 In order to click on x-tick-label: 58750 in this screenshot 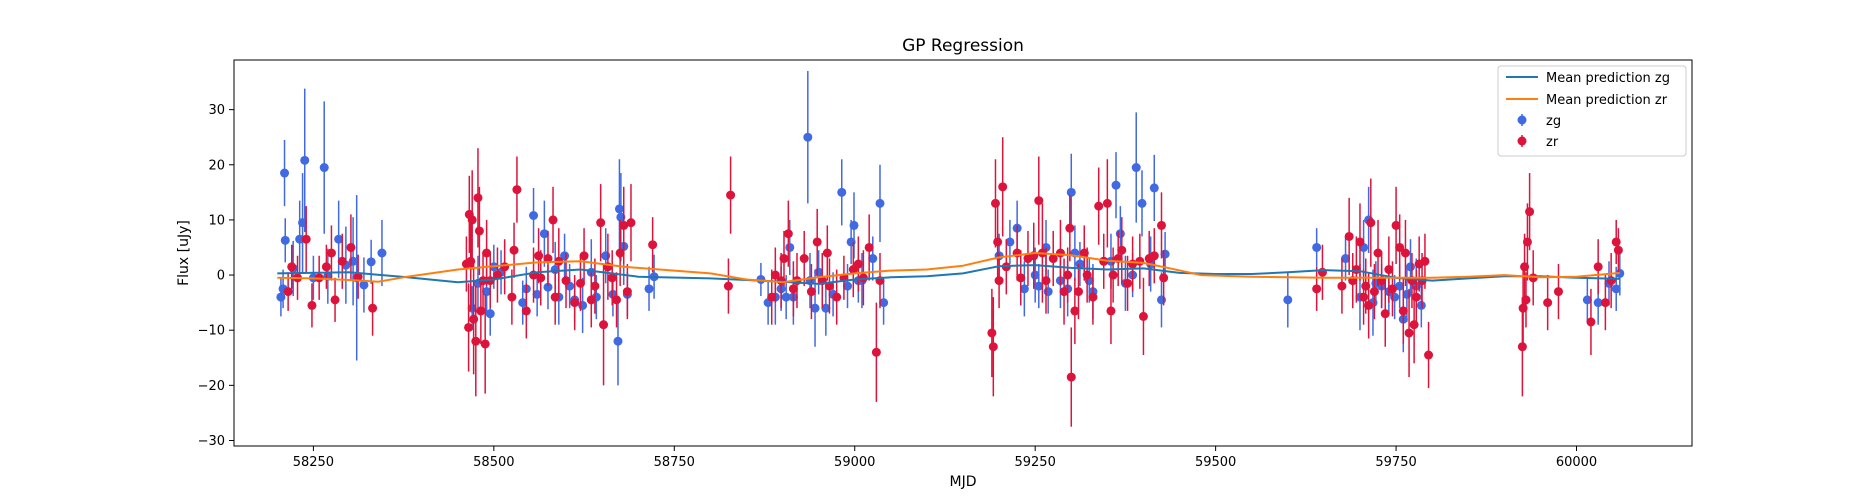, I will do `click(674, 462)`.